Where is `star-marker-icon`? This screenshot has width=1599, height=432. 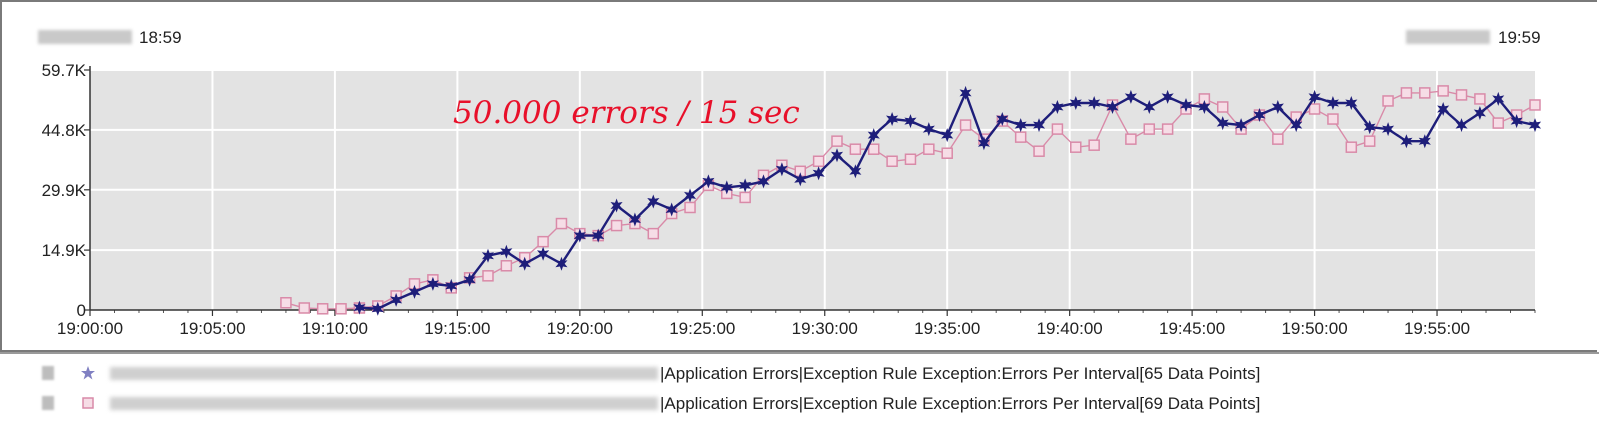
star-marker-icon is located at coordinates (88, 373).